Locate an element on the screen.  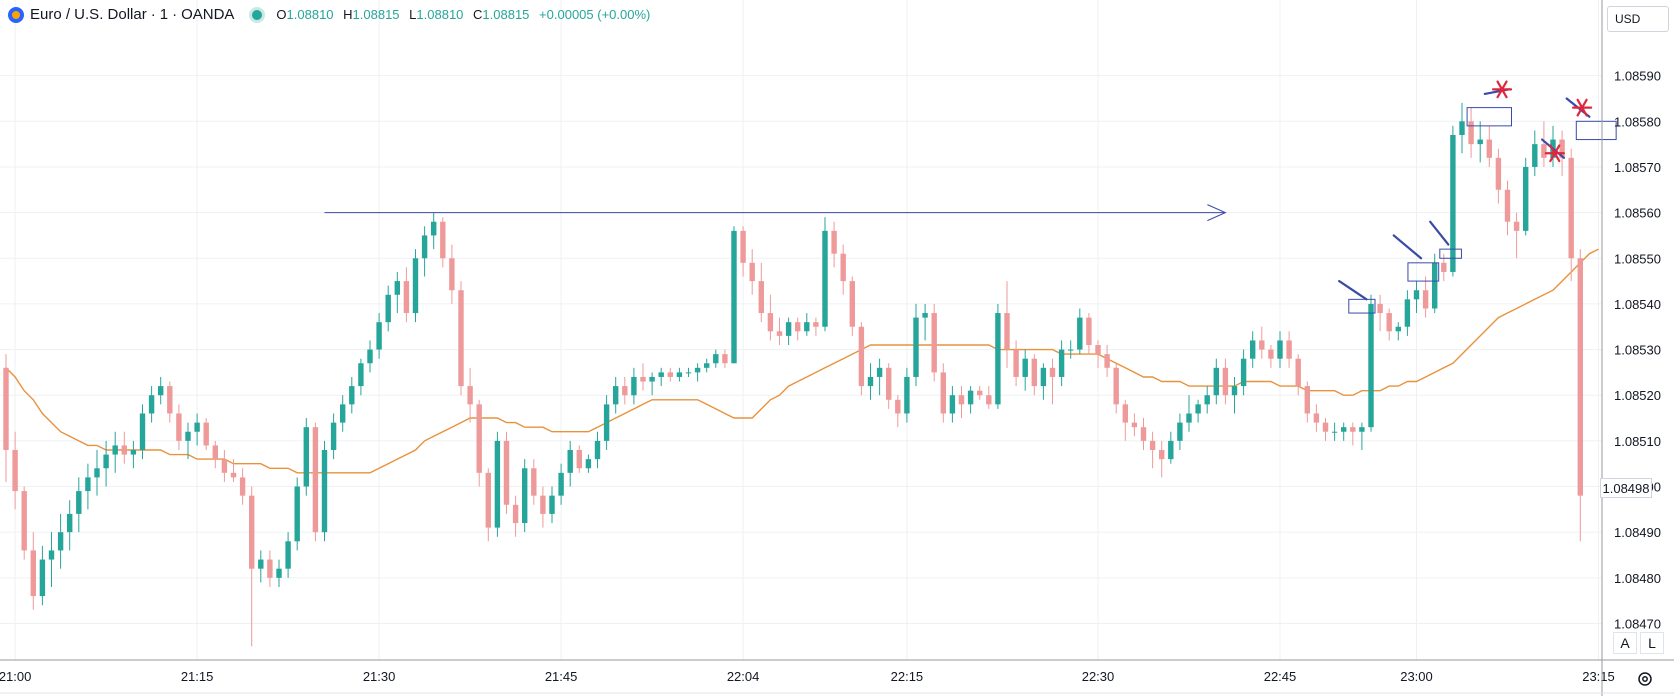
zone-box is located at coordinates (1362, 306).